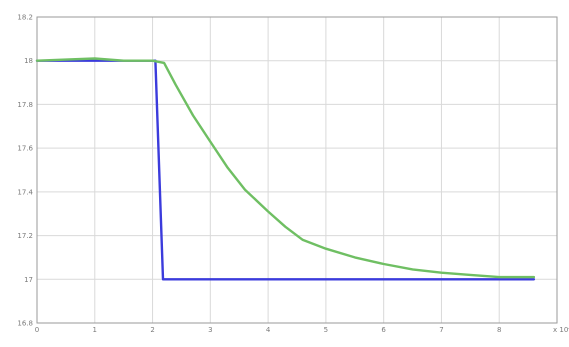 This screenshot has width=569, height=347. What do you see at coordinates (37, 330) in the screenshot?
I see `x-tick-label: 0` at bounding box center [37, 330].